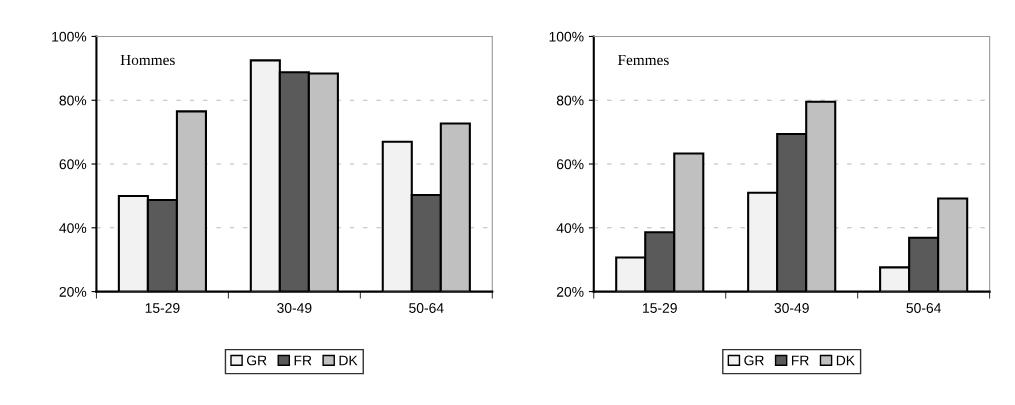  Describe the element at coordinates (147, 60) in the screenshot. I see `text: Hommes` at that location.